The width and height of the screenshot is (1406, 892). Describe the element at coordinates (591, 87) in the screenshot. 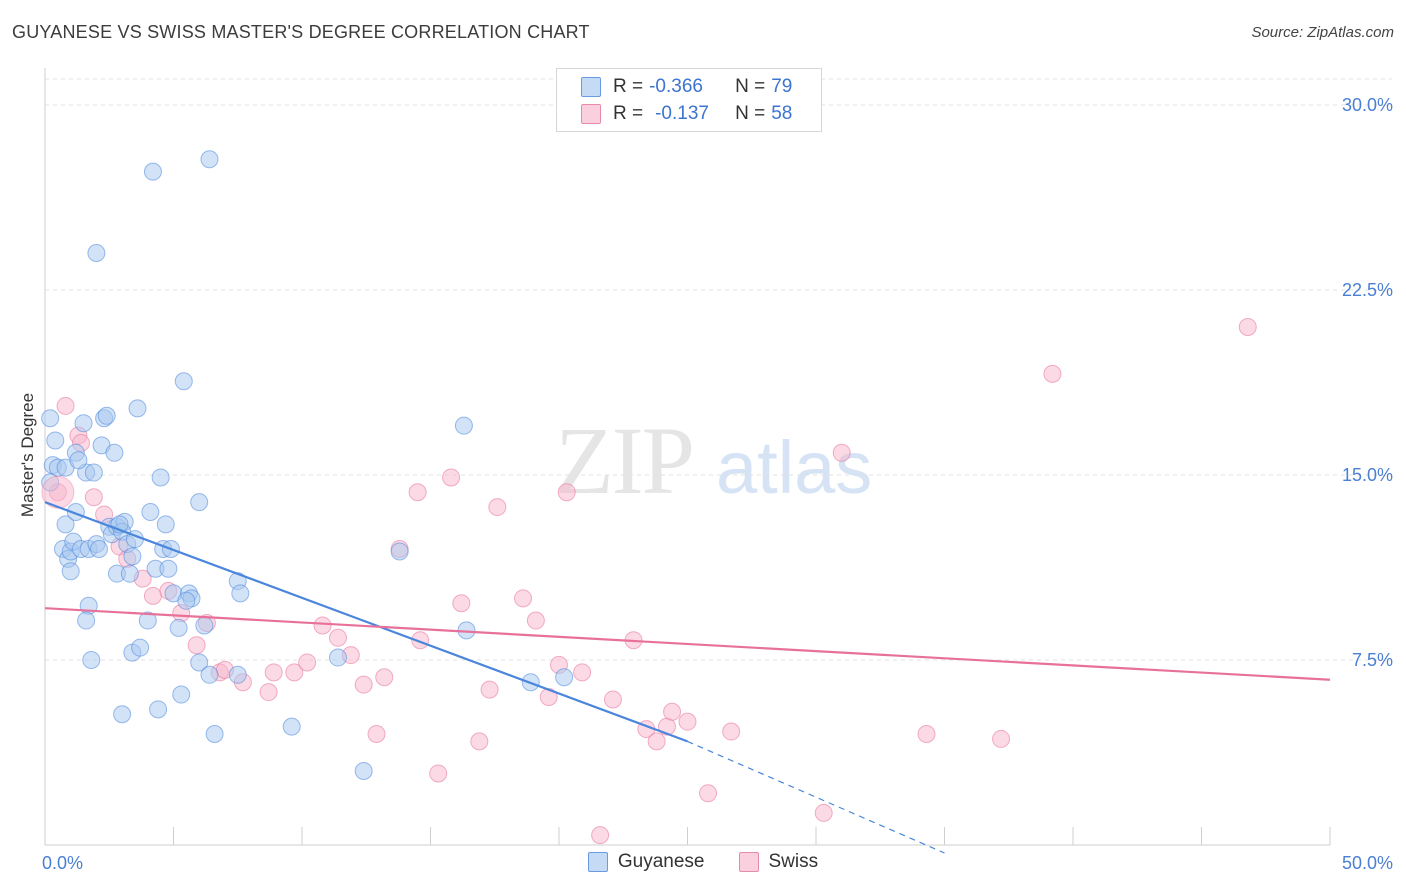

I see `guyanese-swatch` at that location.